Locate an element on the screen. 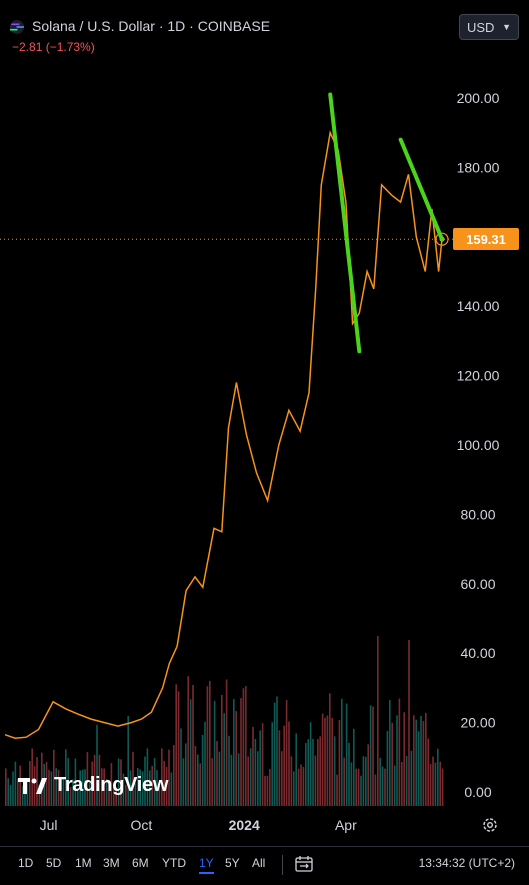  solana-logo-icon is located at coordinates (17, 27).